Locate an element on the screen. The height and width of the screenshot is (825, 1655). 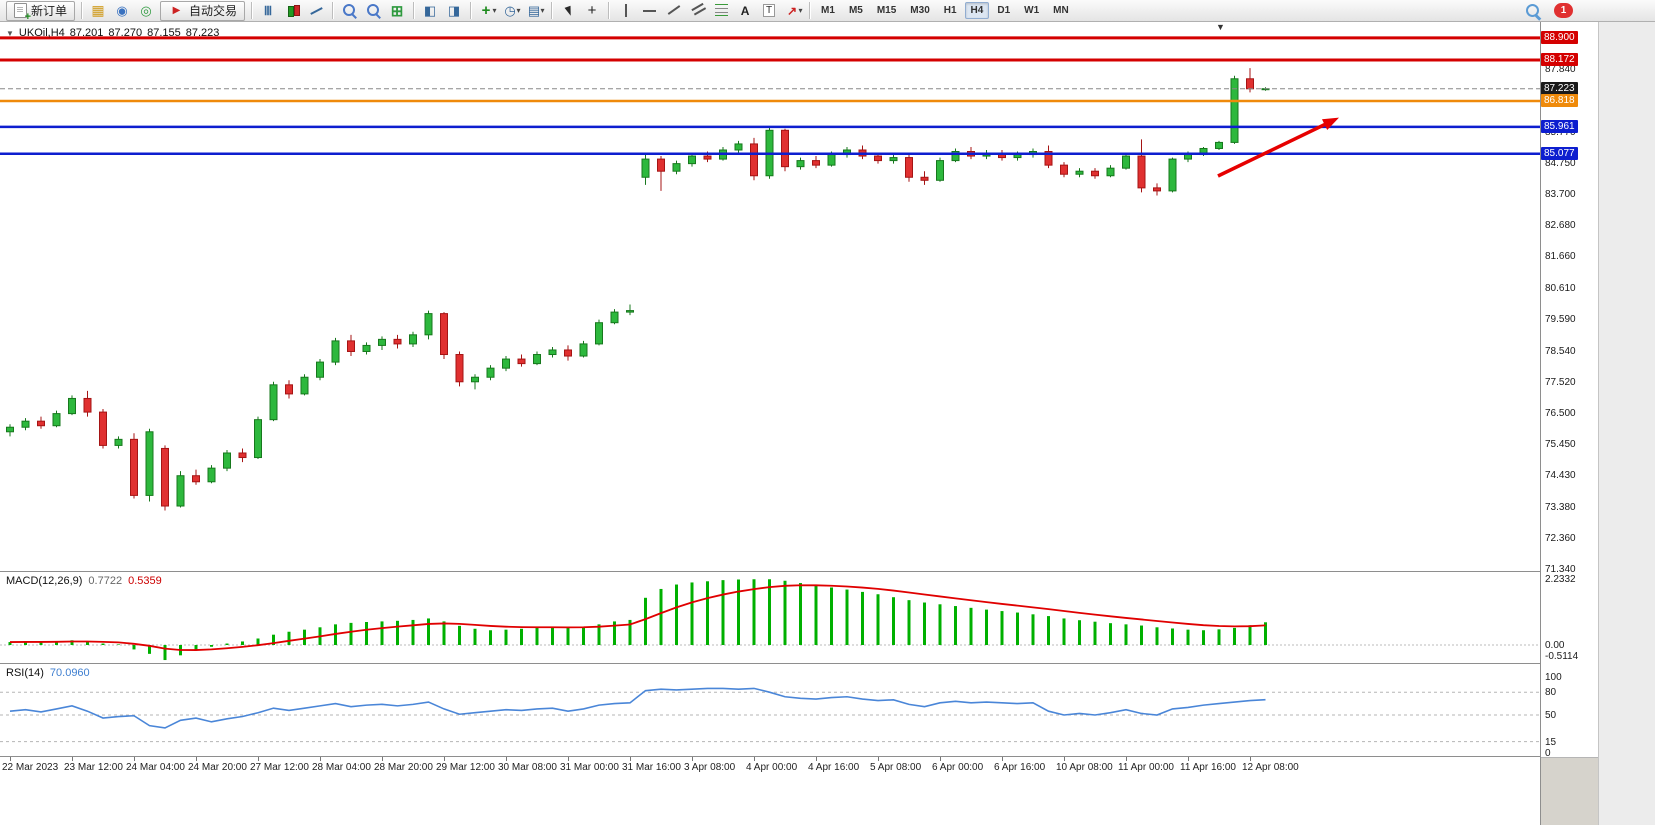
arrows-tool: ▾ is located at coordinates (793, 11).